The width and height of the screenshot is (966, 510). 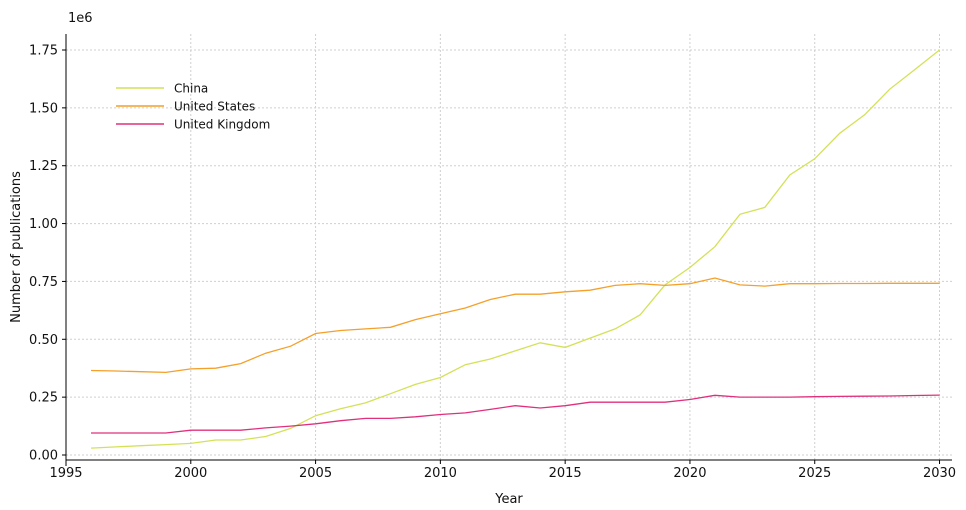 I want to click on x-tick-label: 2015, so click(x=565, y=473).